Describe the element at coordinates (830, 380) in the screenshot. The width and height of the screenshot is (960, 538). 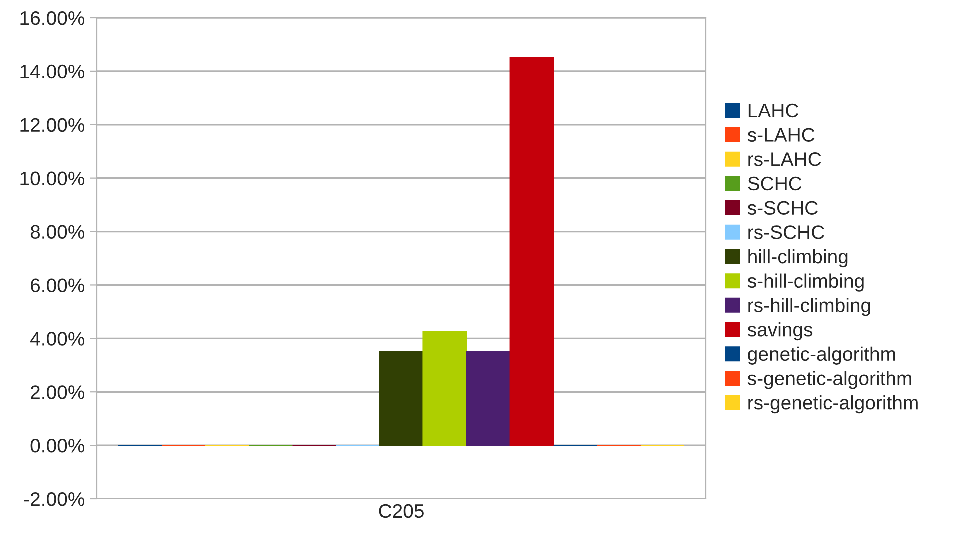
I see `legend-label: s-genetic-algorithm` at that location.